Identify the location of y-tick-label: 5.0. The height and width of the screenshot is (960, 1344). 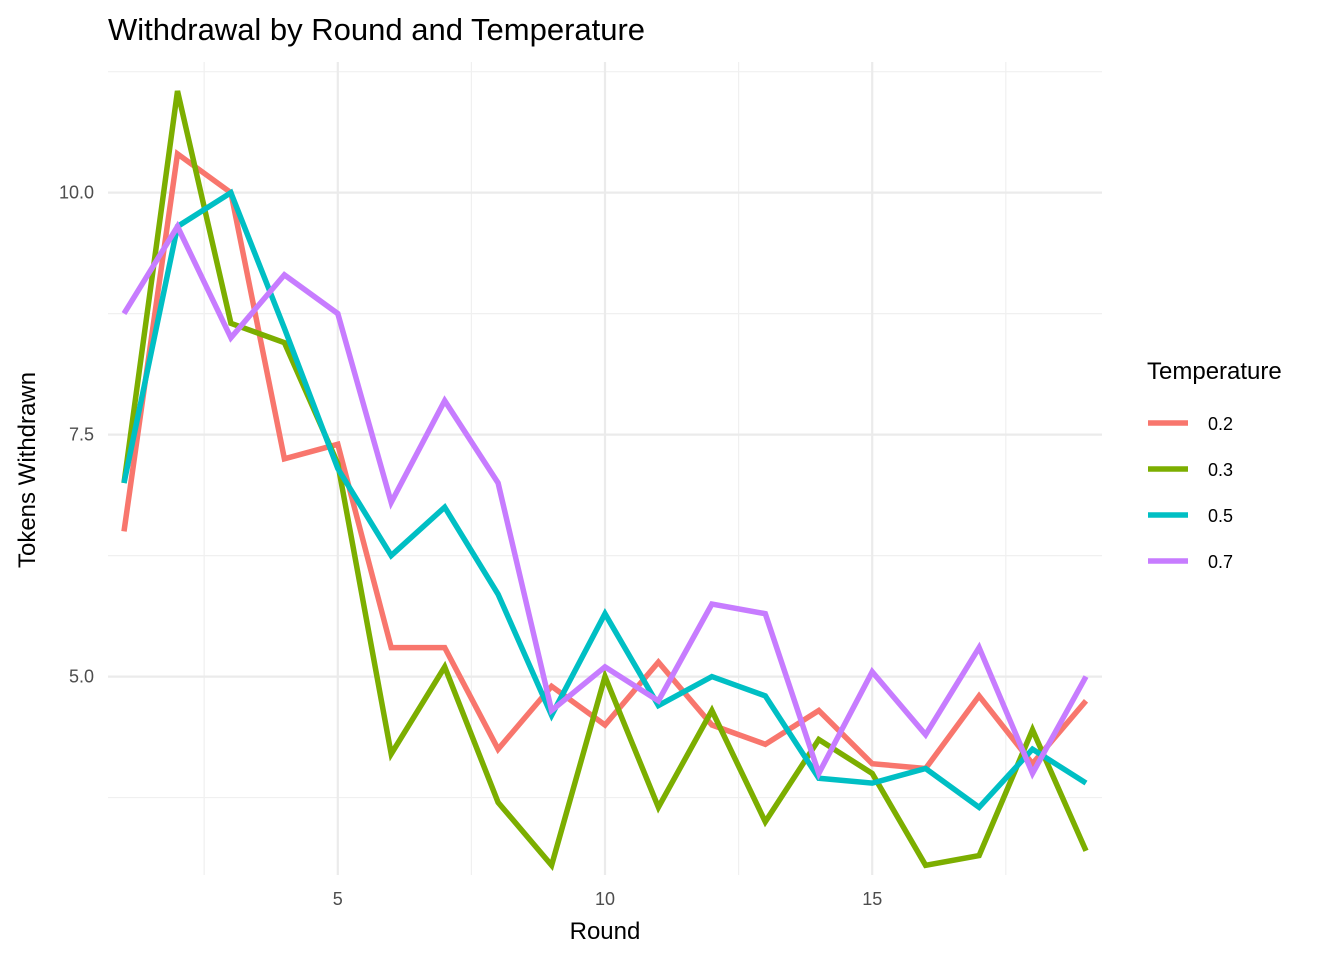
(81, 677).